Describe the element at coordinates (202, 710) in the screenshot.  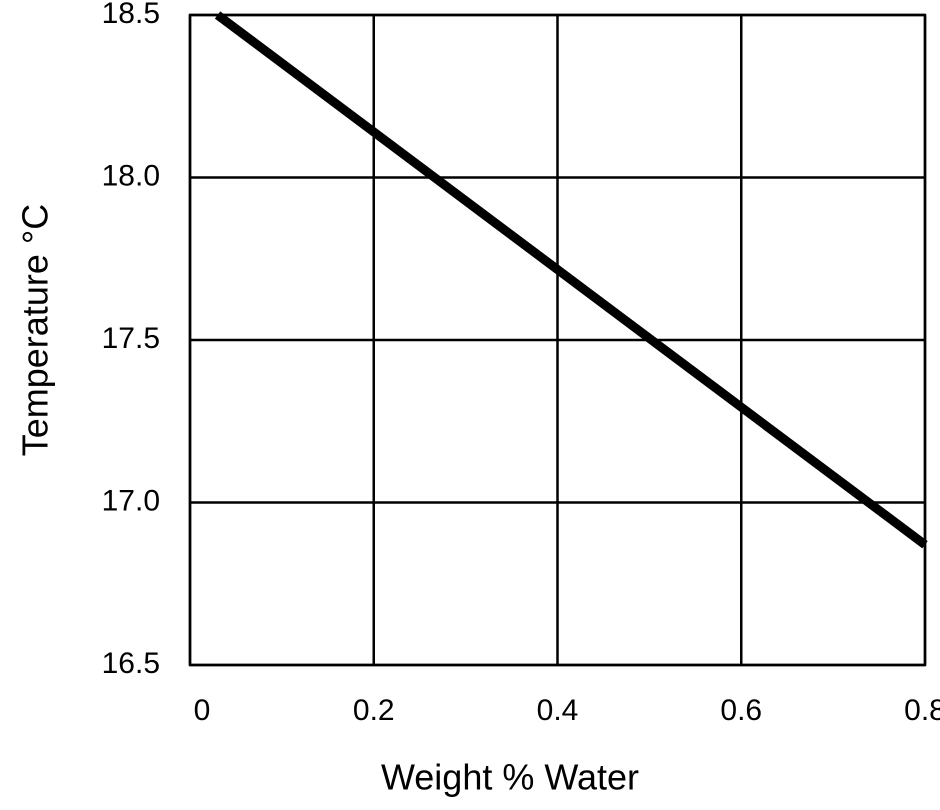
I see `x-tick-label: 0` at that location.